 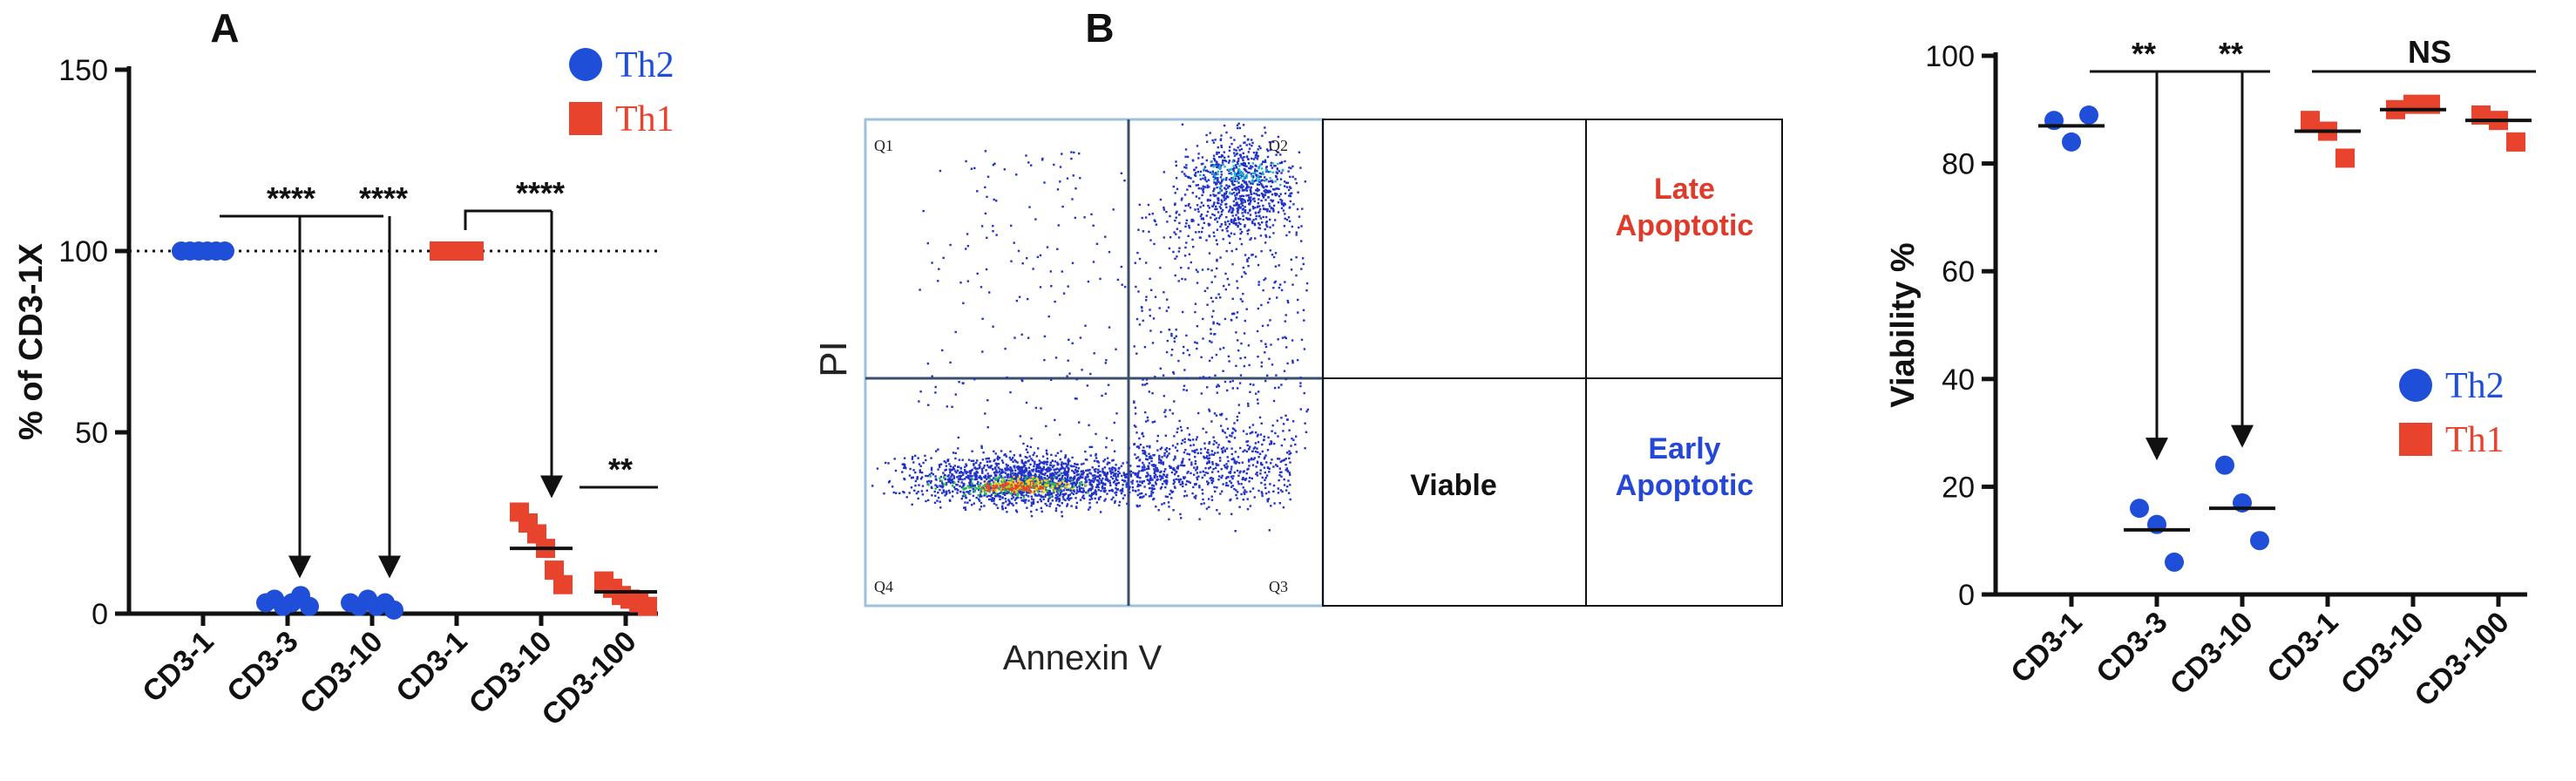 I want to click on legend-marker-th1, so click(x=586, y=118).